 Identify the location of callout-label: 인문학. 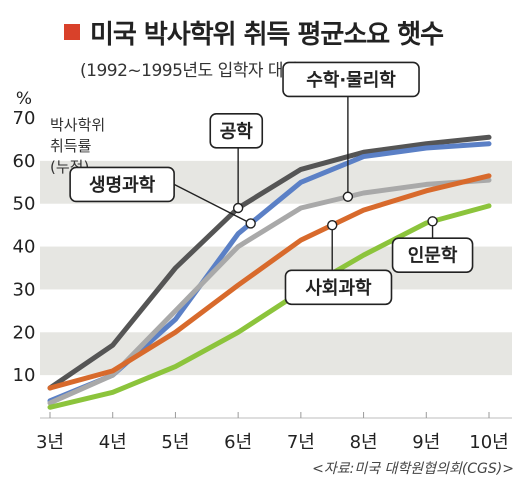
(433, 256).